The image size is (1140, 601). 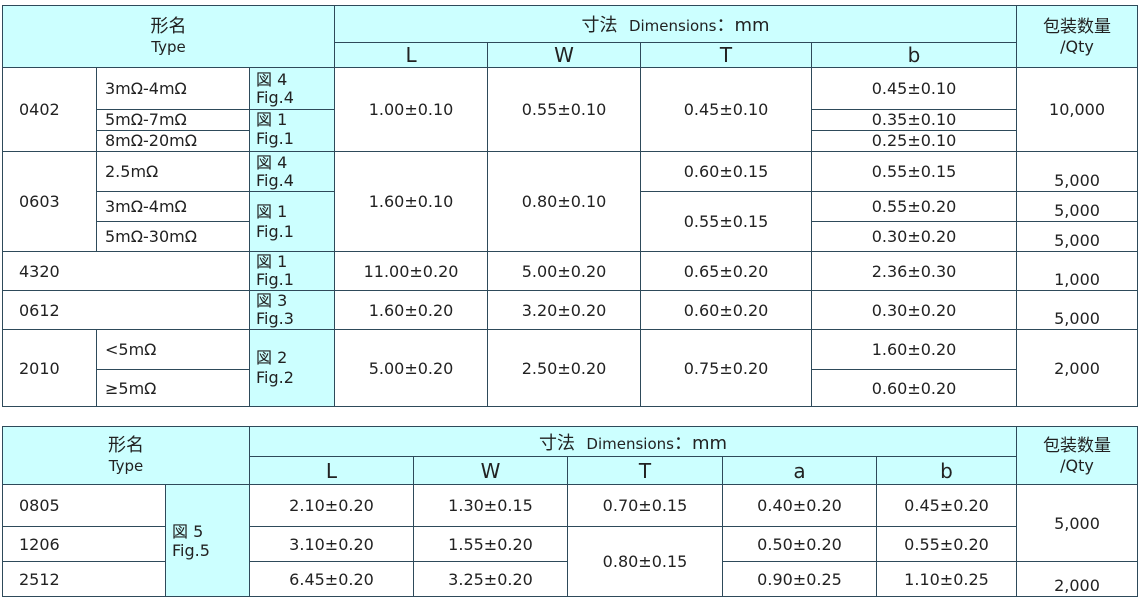 I want to click on resistance-2010-1: <5mΩ, so click(x=173, y=349).